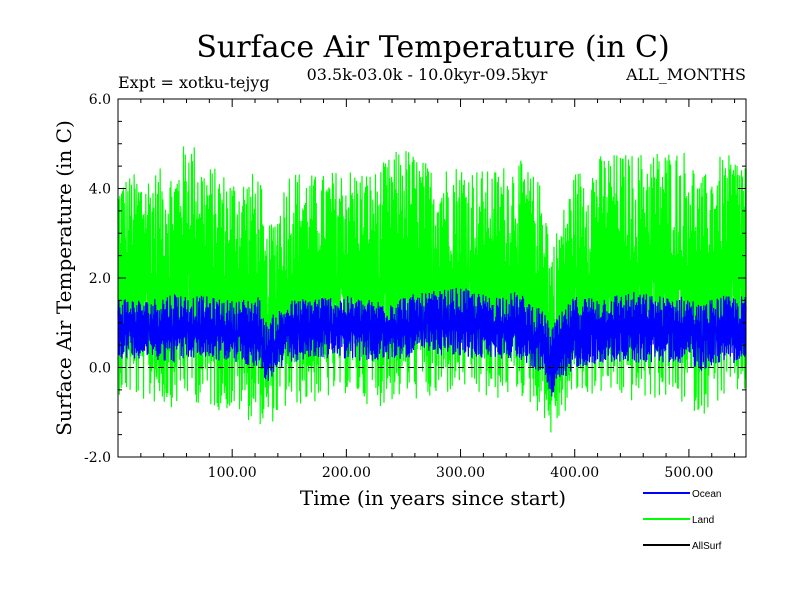  What do you see at coordinates (232, 473) in the screenshot?
I see `x-tick-label: 100.00` at bounding box center [232, 473].